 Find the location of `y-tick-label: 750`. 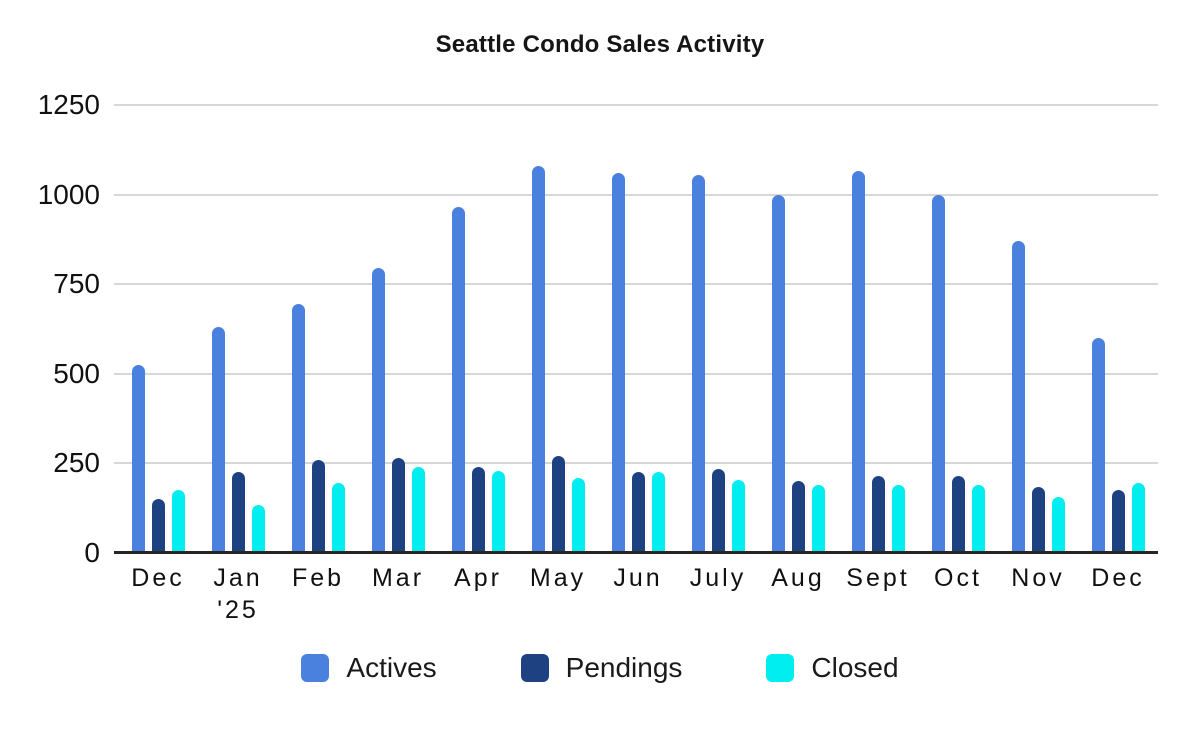

y-tick-label: 750 is located at coordinates (76, 284).